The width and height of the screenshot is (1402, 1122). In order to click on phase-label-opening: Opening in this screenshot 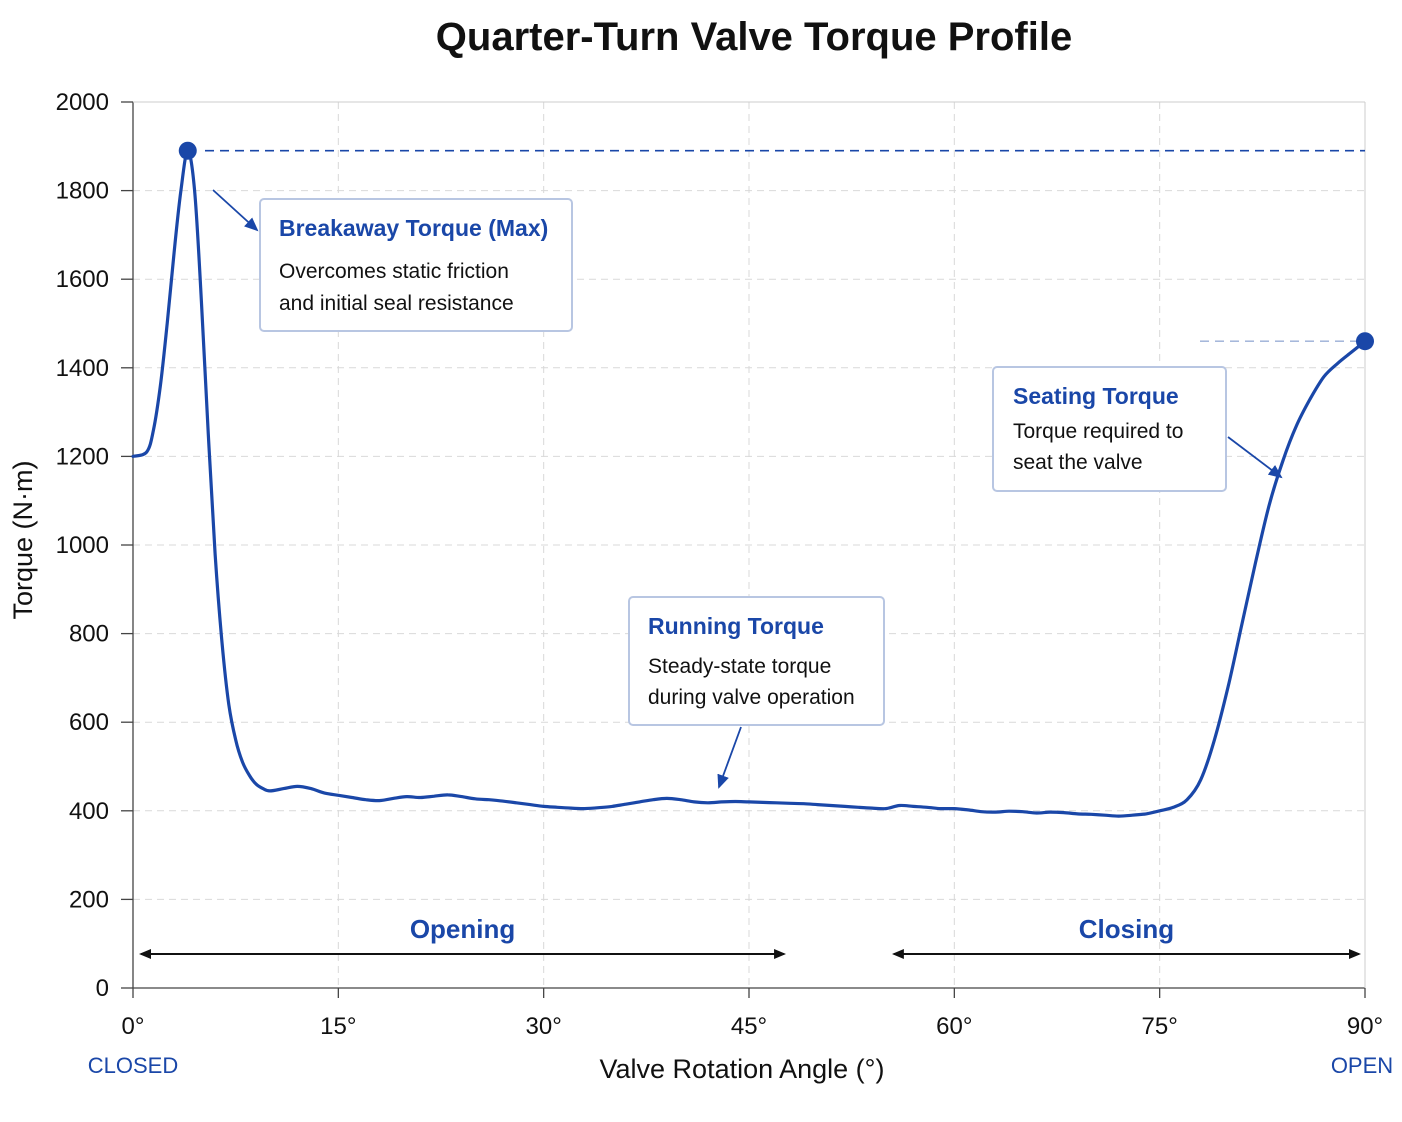, I will do `click(462, 929)`.